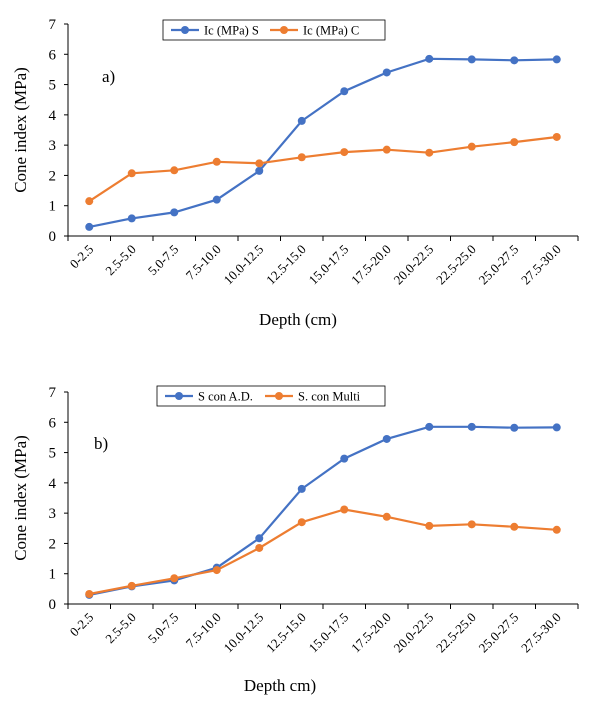 The width and height of the screenshot is (602, 710). What do you see at coordinates (108, 76) in the screenshot?
I see `panel-label: a)` at bounding box center [108, 76].